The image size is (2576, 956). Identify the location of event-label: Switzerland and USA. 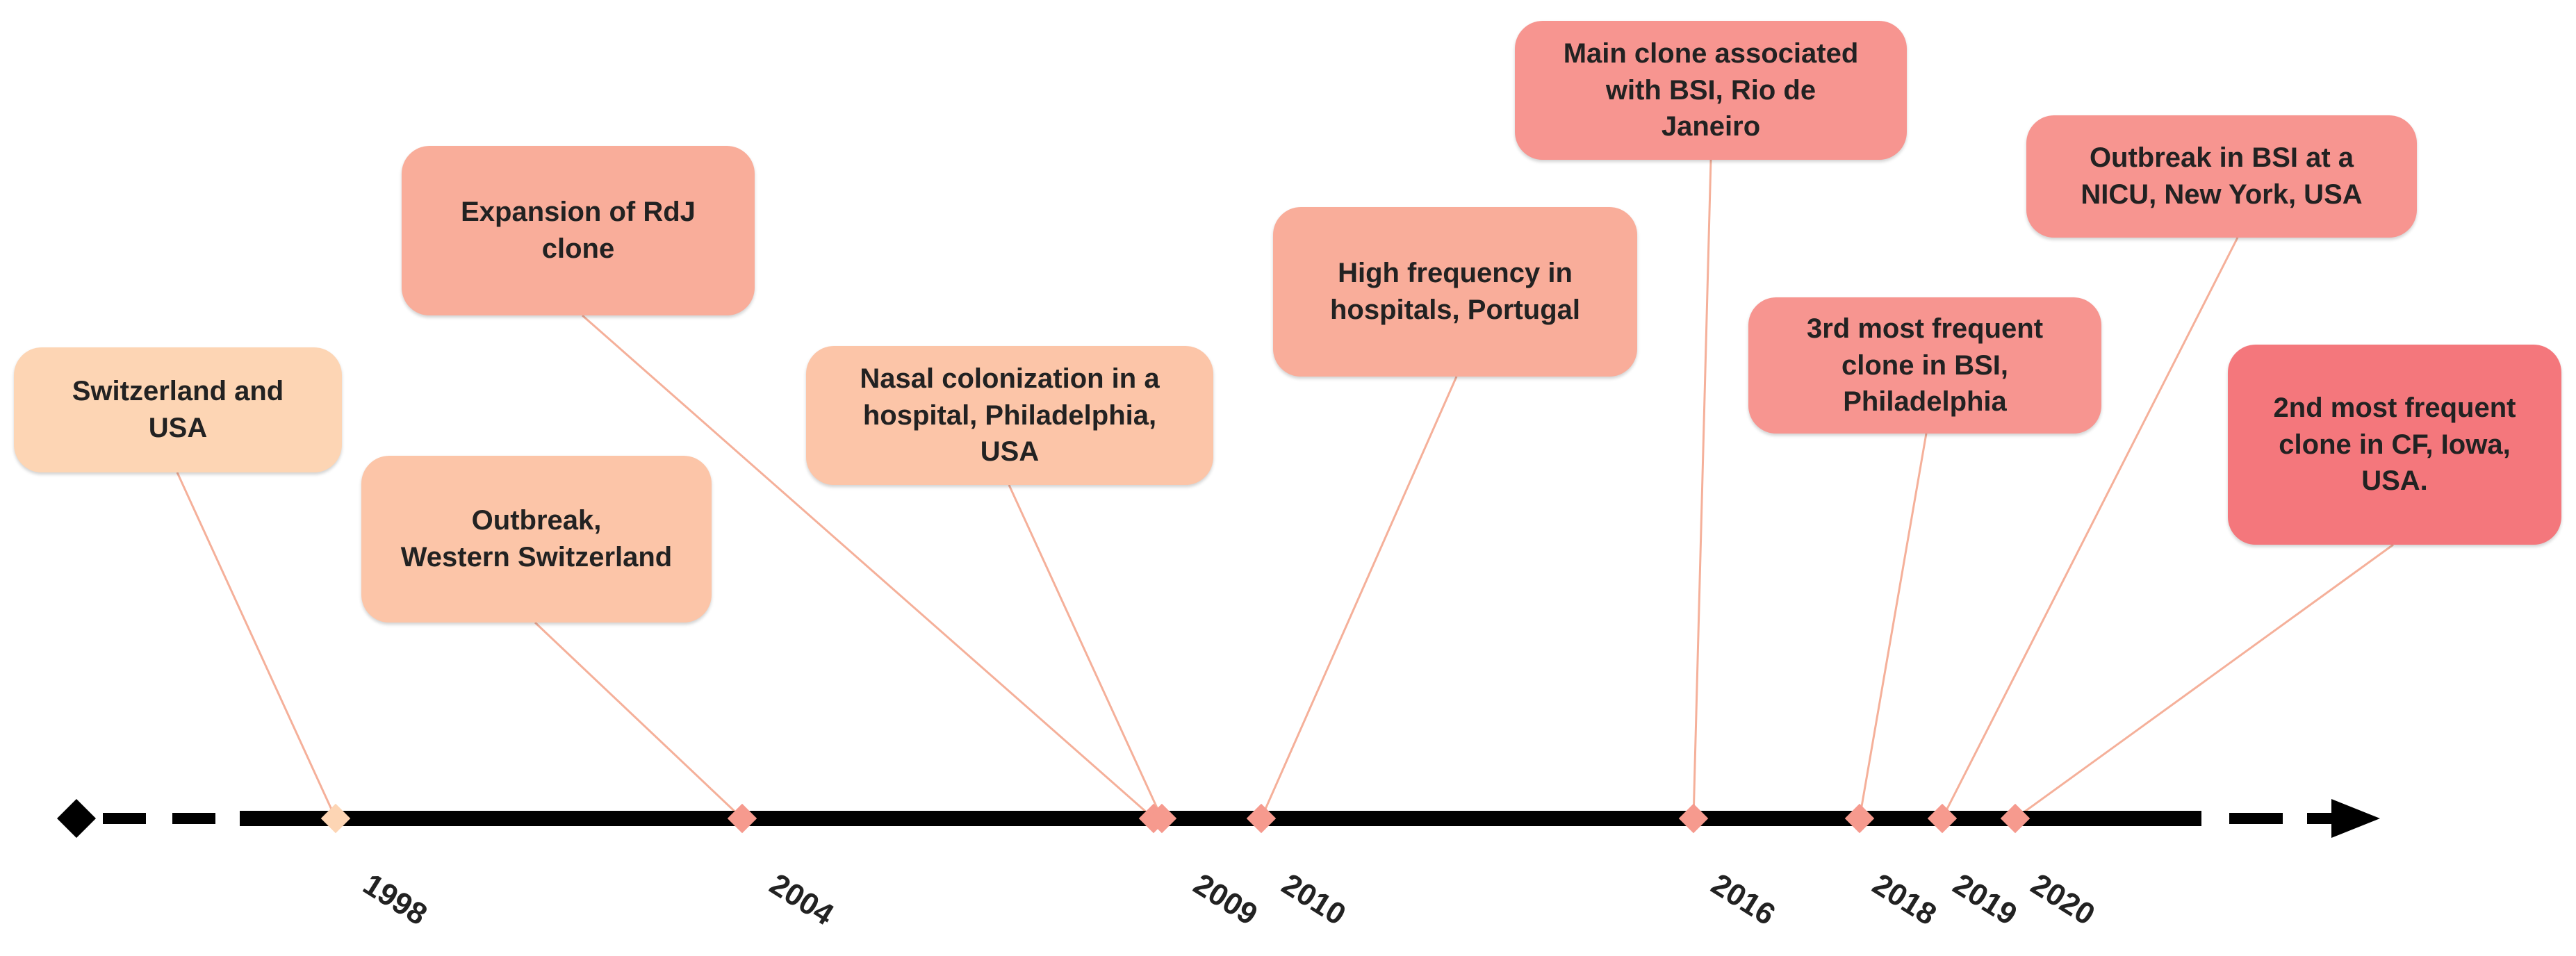
(178, 410).